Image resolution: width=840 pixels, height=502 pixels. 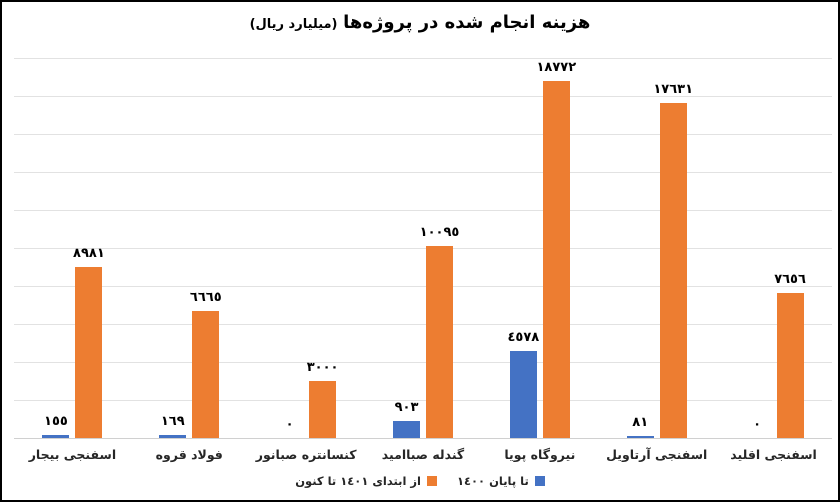 I want to click on category-label: فولاد قروه, so click(x=189, y=454).